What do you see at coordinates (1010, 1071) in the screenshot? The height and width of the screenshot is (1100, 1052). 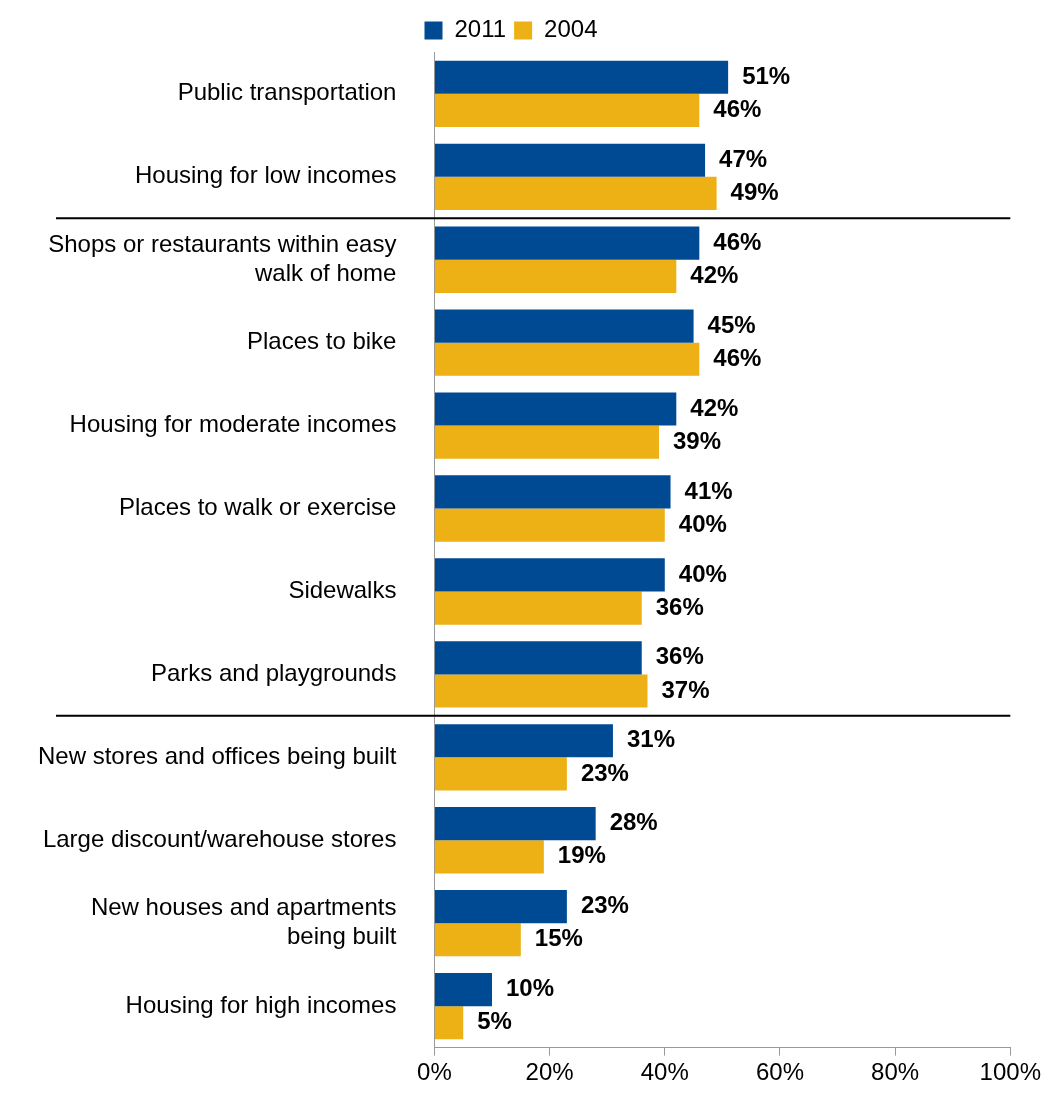 I see `x-tick-label: 100%` at bounding box center [1010, 1071].